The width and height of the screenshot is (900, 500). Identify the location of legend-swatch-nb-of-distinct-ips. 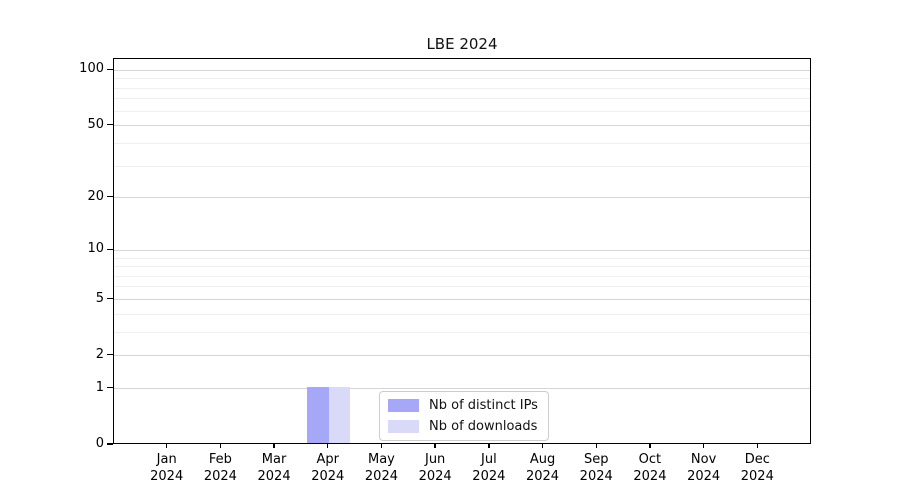
(403, 405).